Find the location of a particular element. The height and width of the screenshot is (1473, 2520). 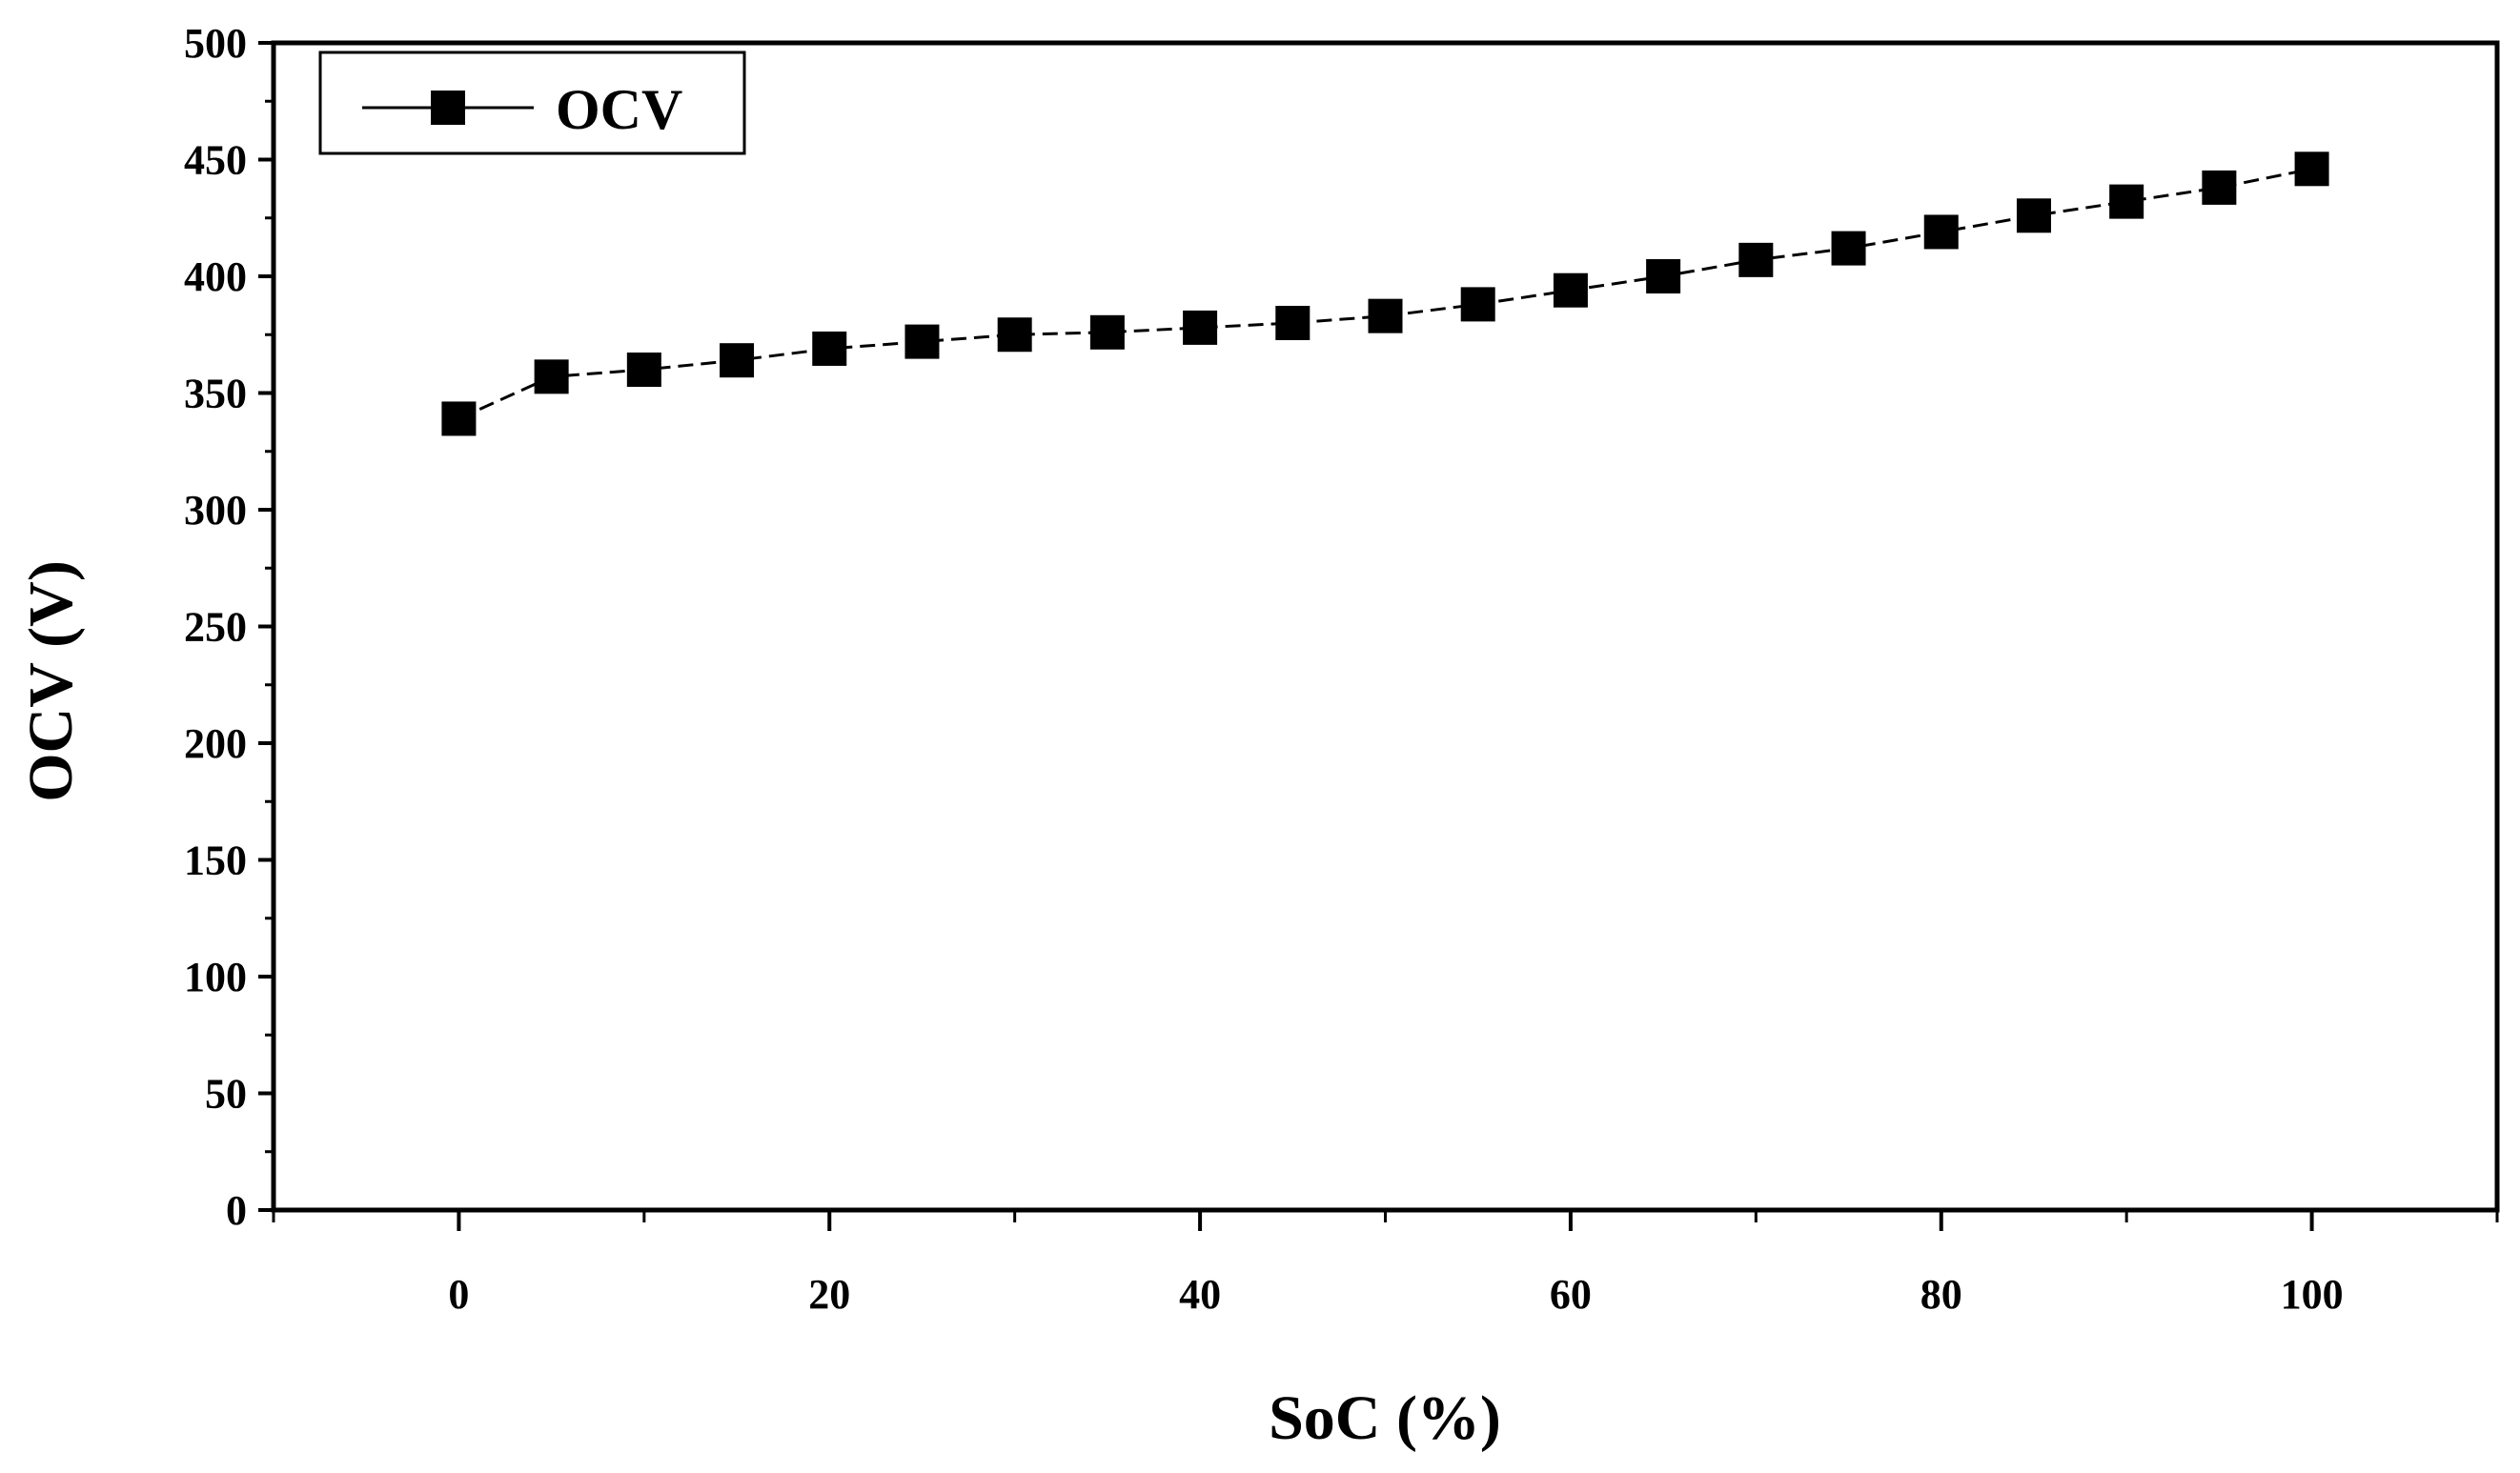

series-layer is located at coordinates (1385, 293).